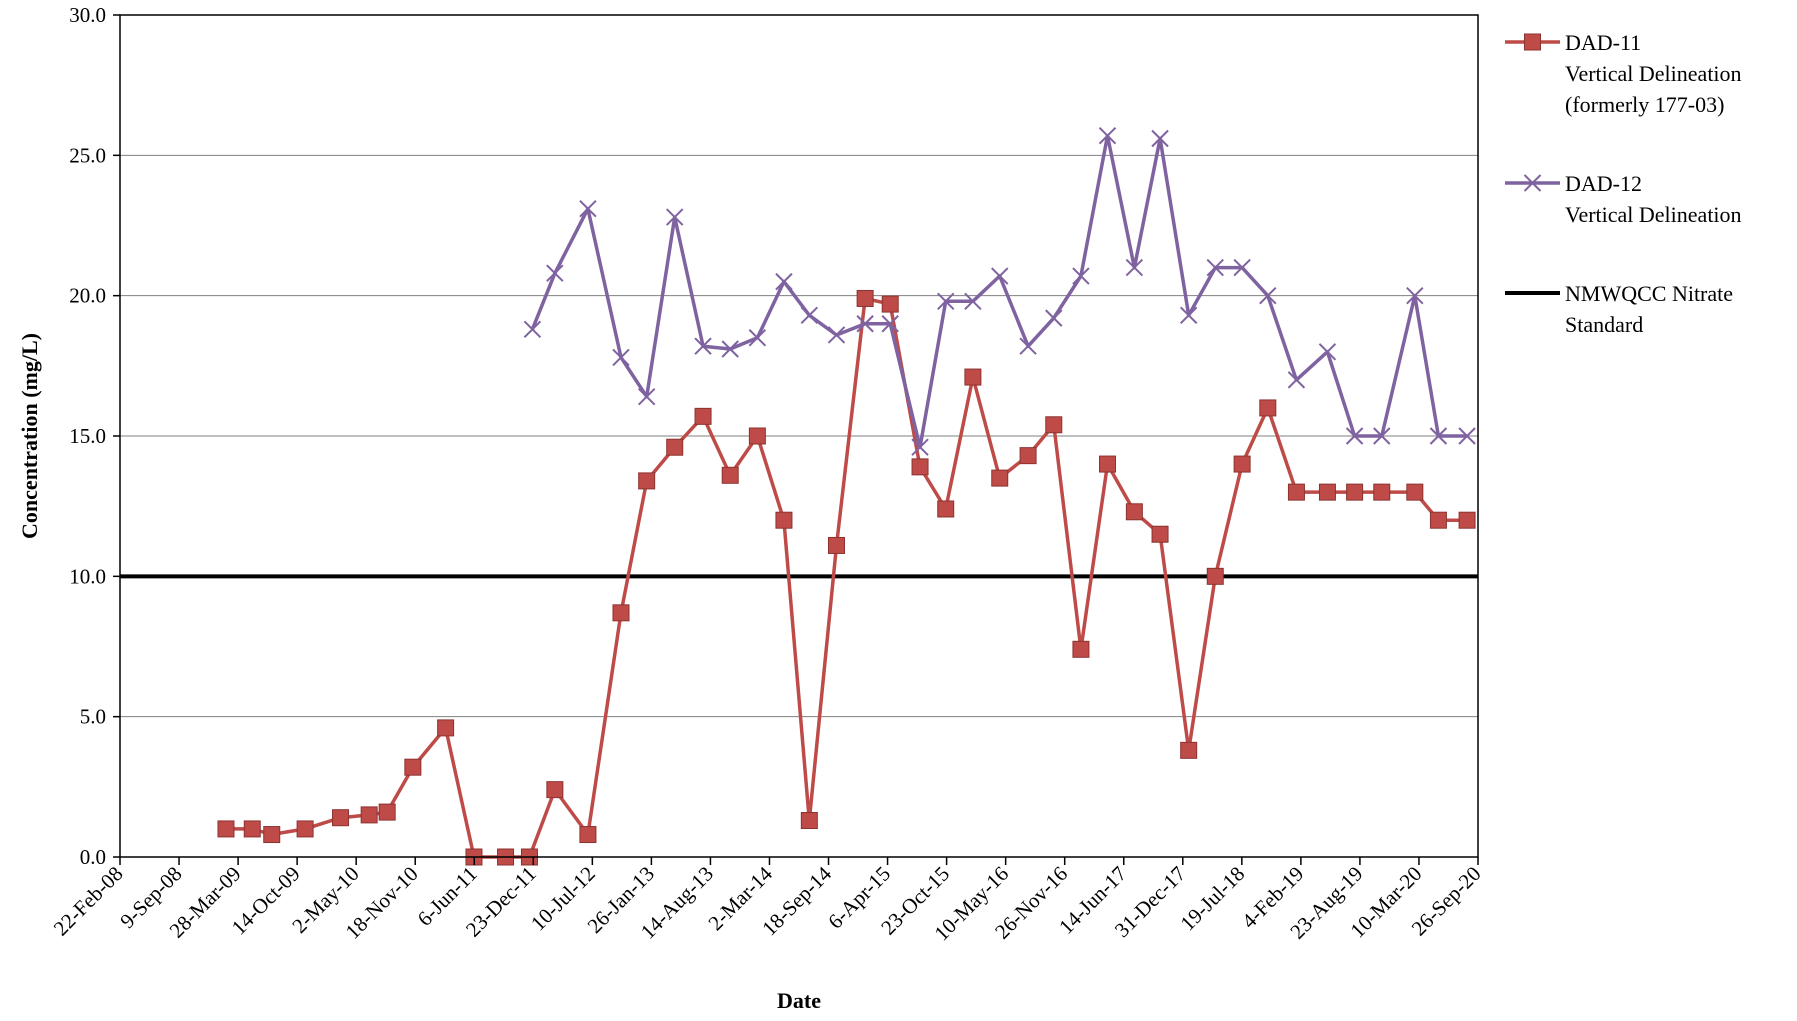 Image resolution: width=1797 pixels, height=1021 pixels. I want to click on y-tick-label: 15.0, so click(87, 436).